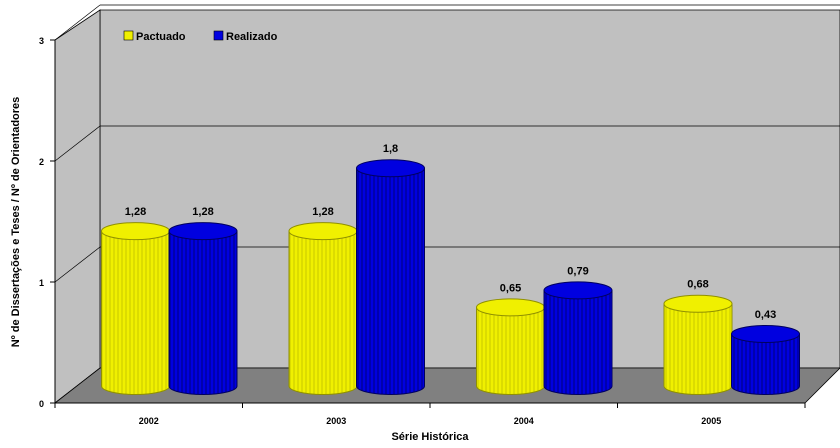  I want to click on y-tick-label: 1, so click(41, 283).